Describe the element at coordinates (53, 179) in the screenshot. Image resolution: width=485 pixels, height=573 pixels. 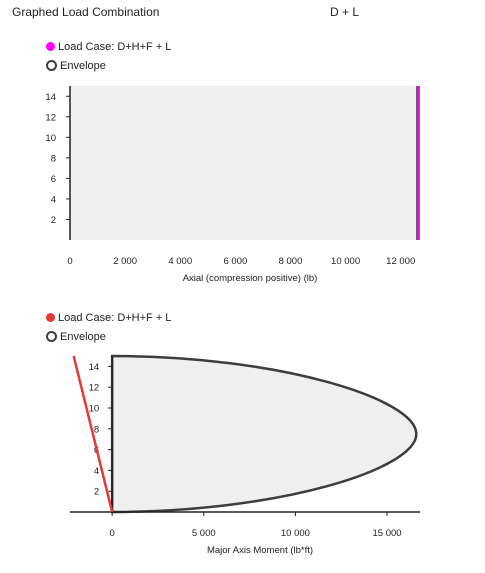
I see `y-tick-label: 6` at that location.